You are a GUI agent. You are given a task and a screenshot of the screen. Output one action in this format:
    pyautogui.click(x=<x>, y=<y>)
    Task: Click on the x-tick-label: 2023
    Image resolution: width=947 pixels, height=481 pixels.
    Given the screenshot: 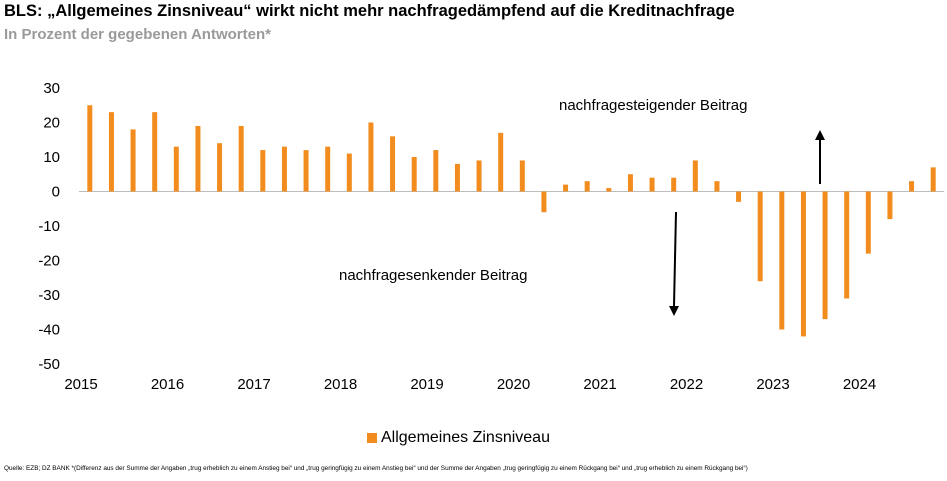 What is the action you would take?
    pyautogui.click(x=772, y=384)
    